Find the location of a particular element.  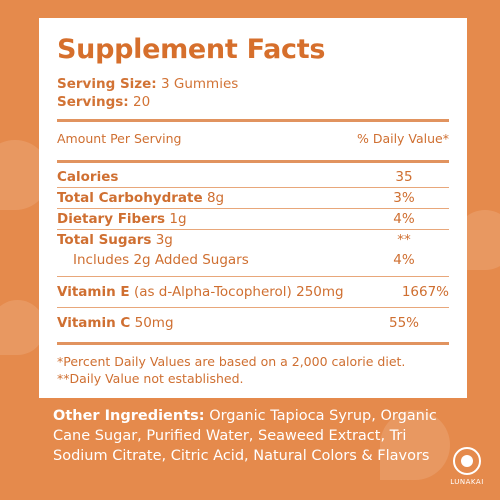

page-title: Supplement Facts is located at coordinates (191, 49).